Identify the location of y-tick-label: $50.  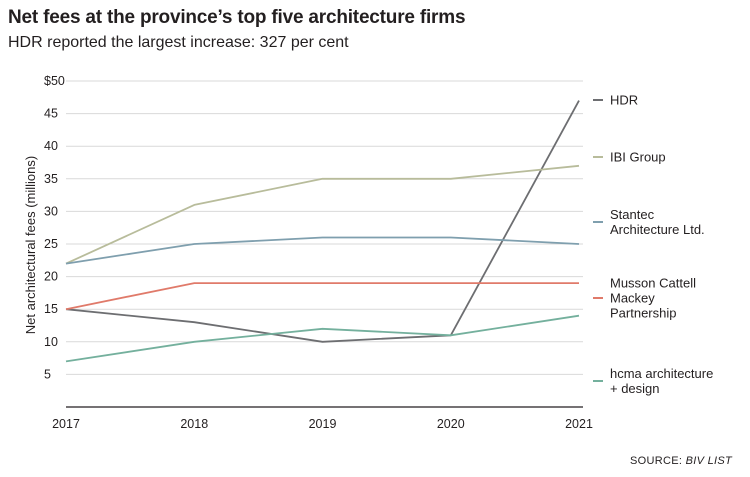
(54, 81).